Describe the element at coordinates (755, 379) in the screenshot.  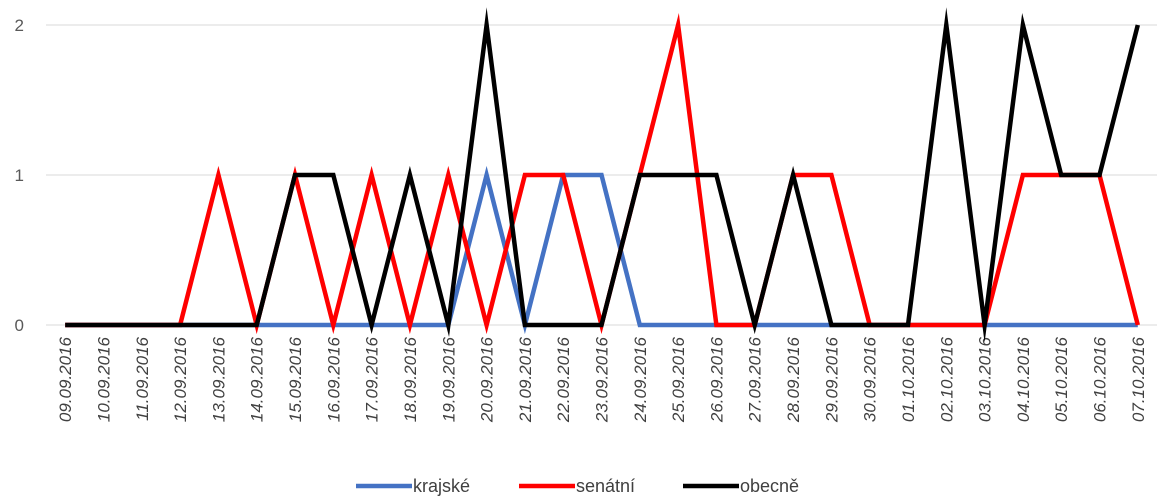
I see `x-tick-label: 27.09.2016` at that location.